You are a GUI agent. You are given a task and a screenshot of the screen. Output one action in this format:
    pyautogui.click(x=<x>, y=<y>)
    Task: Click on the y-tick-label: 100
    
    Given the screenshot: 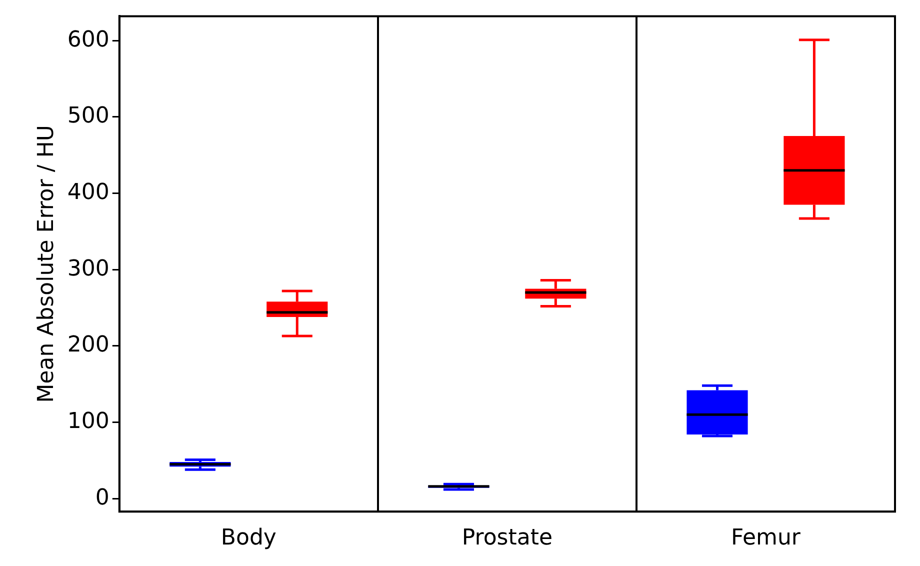 What is the action you would take?
    pyautogui.click(x=88, y=421)
    